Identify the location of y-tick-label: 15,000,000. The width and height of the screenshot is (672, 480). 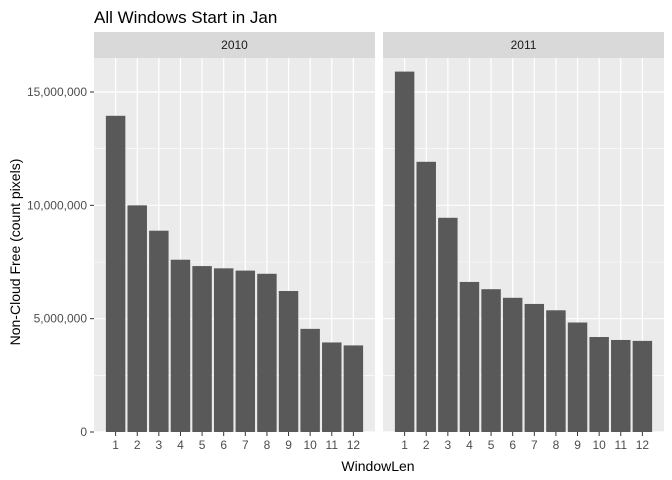
(57, 92).